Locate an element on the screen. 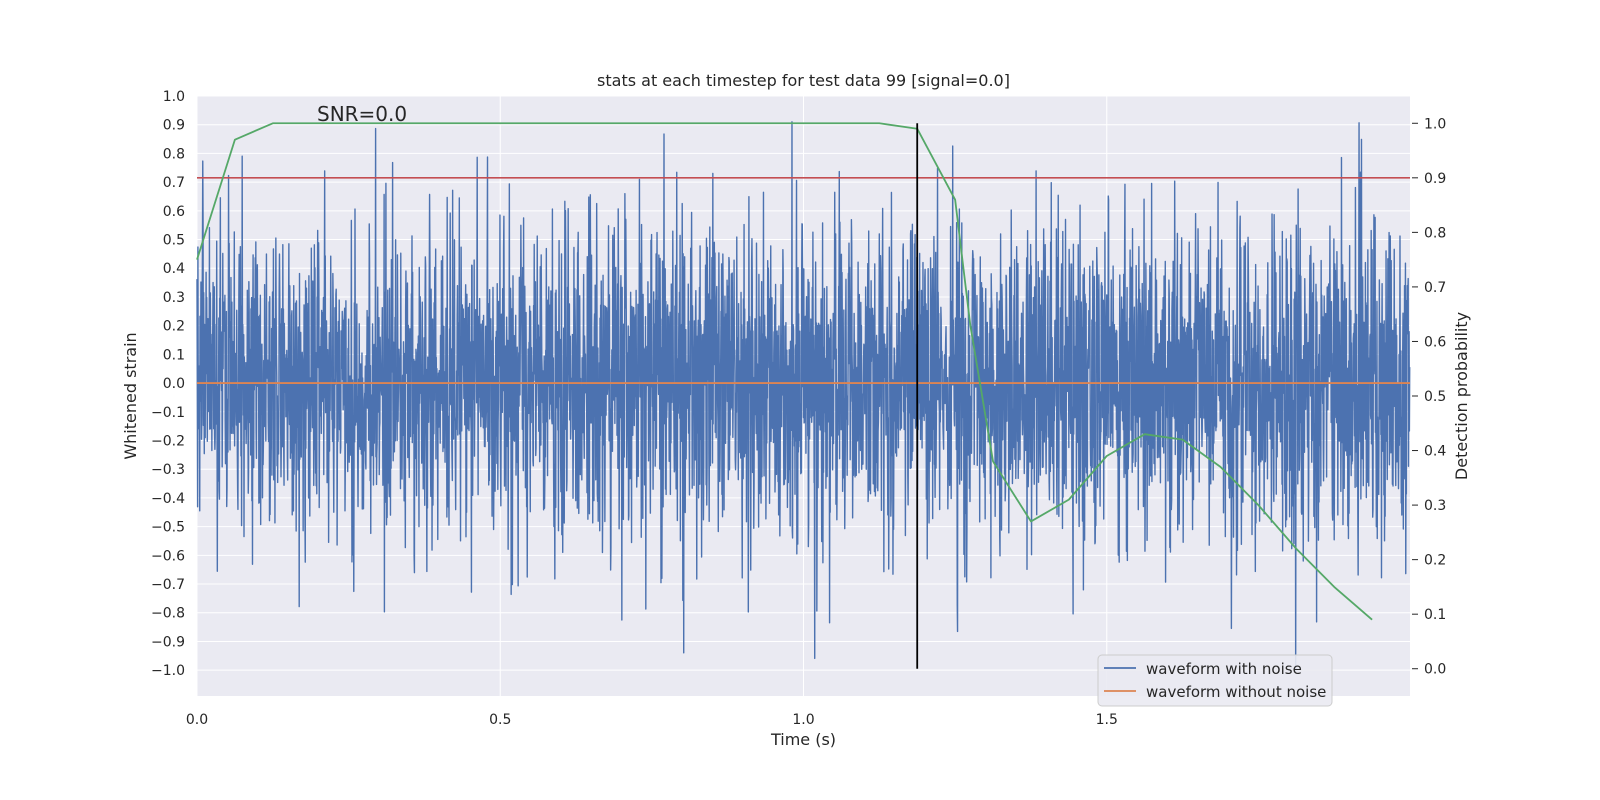 The width and height of the screenshot is (1600, 800). x-tick-label-3: 1.5 is located at coordinates (1107, 720).